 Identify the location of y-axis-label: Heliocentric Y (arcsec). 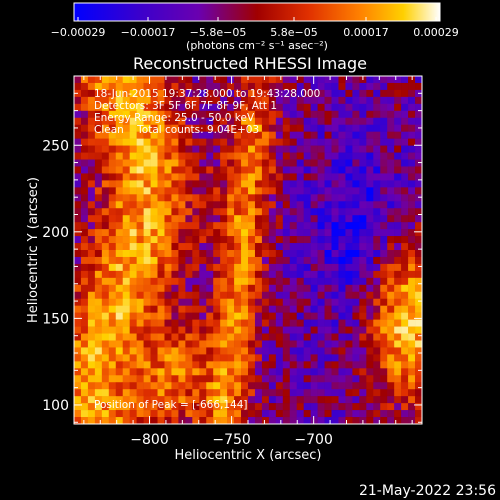
(33, 250).